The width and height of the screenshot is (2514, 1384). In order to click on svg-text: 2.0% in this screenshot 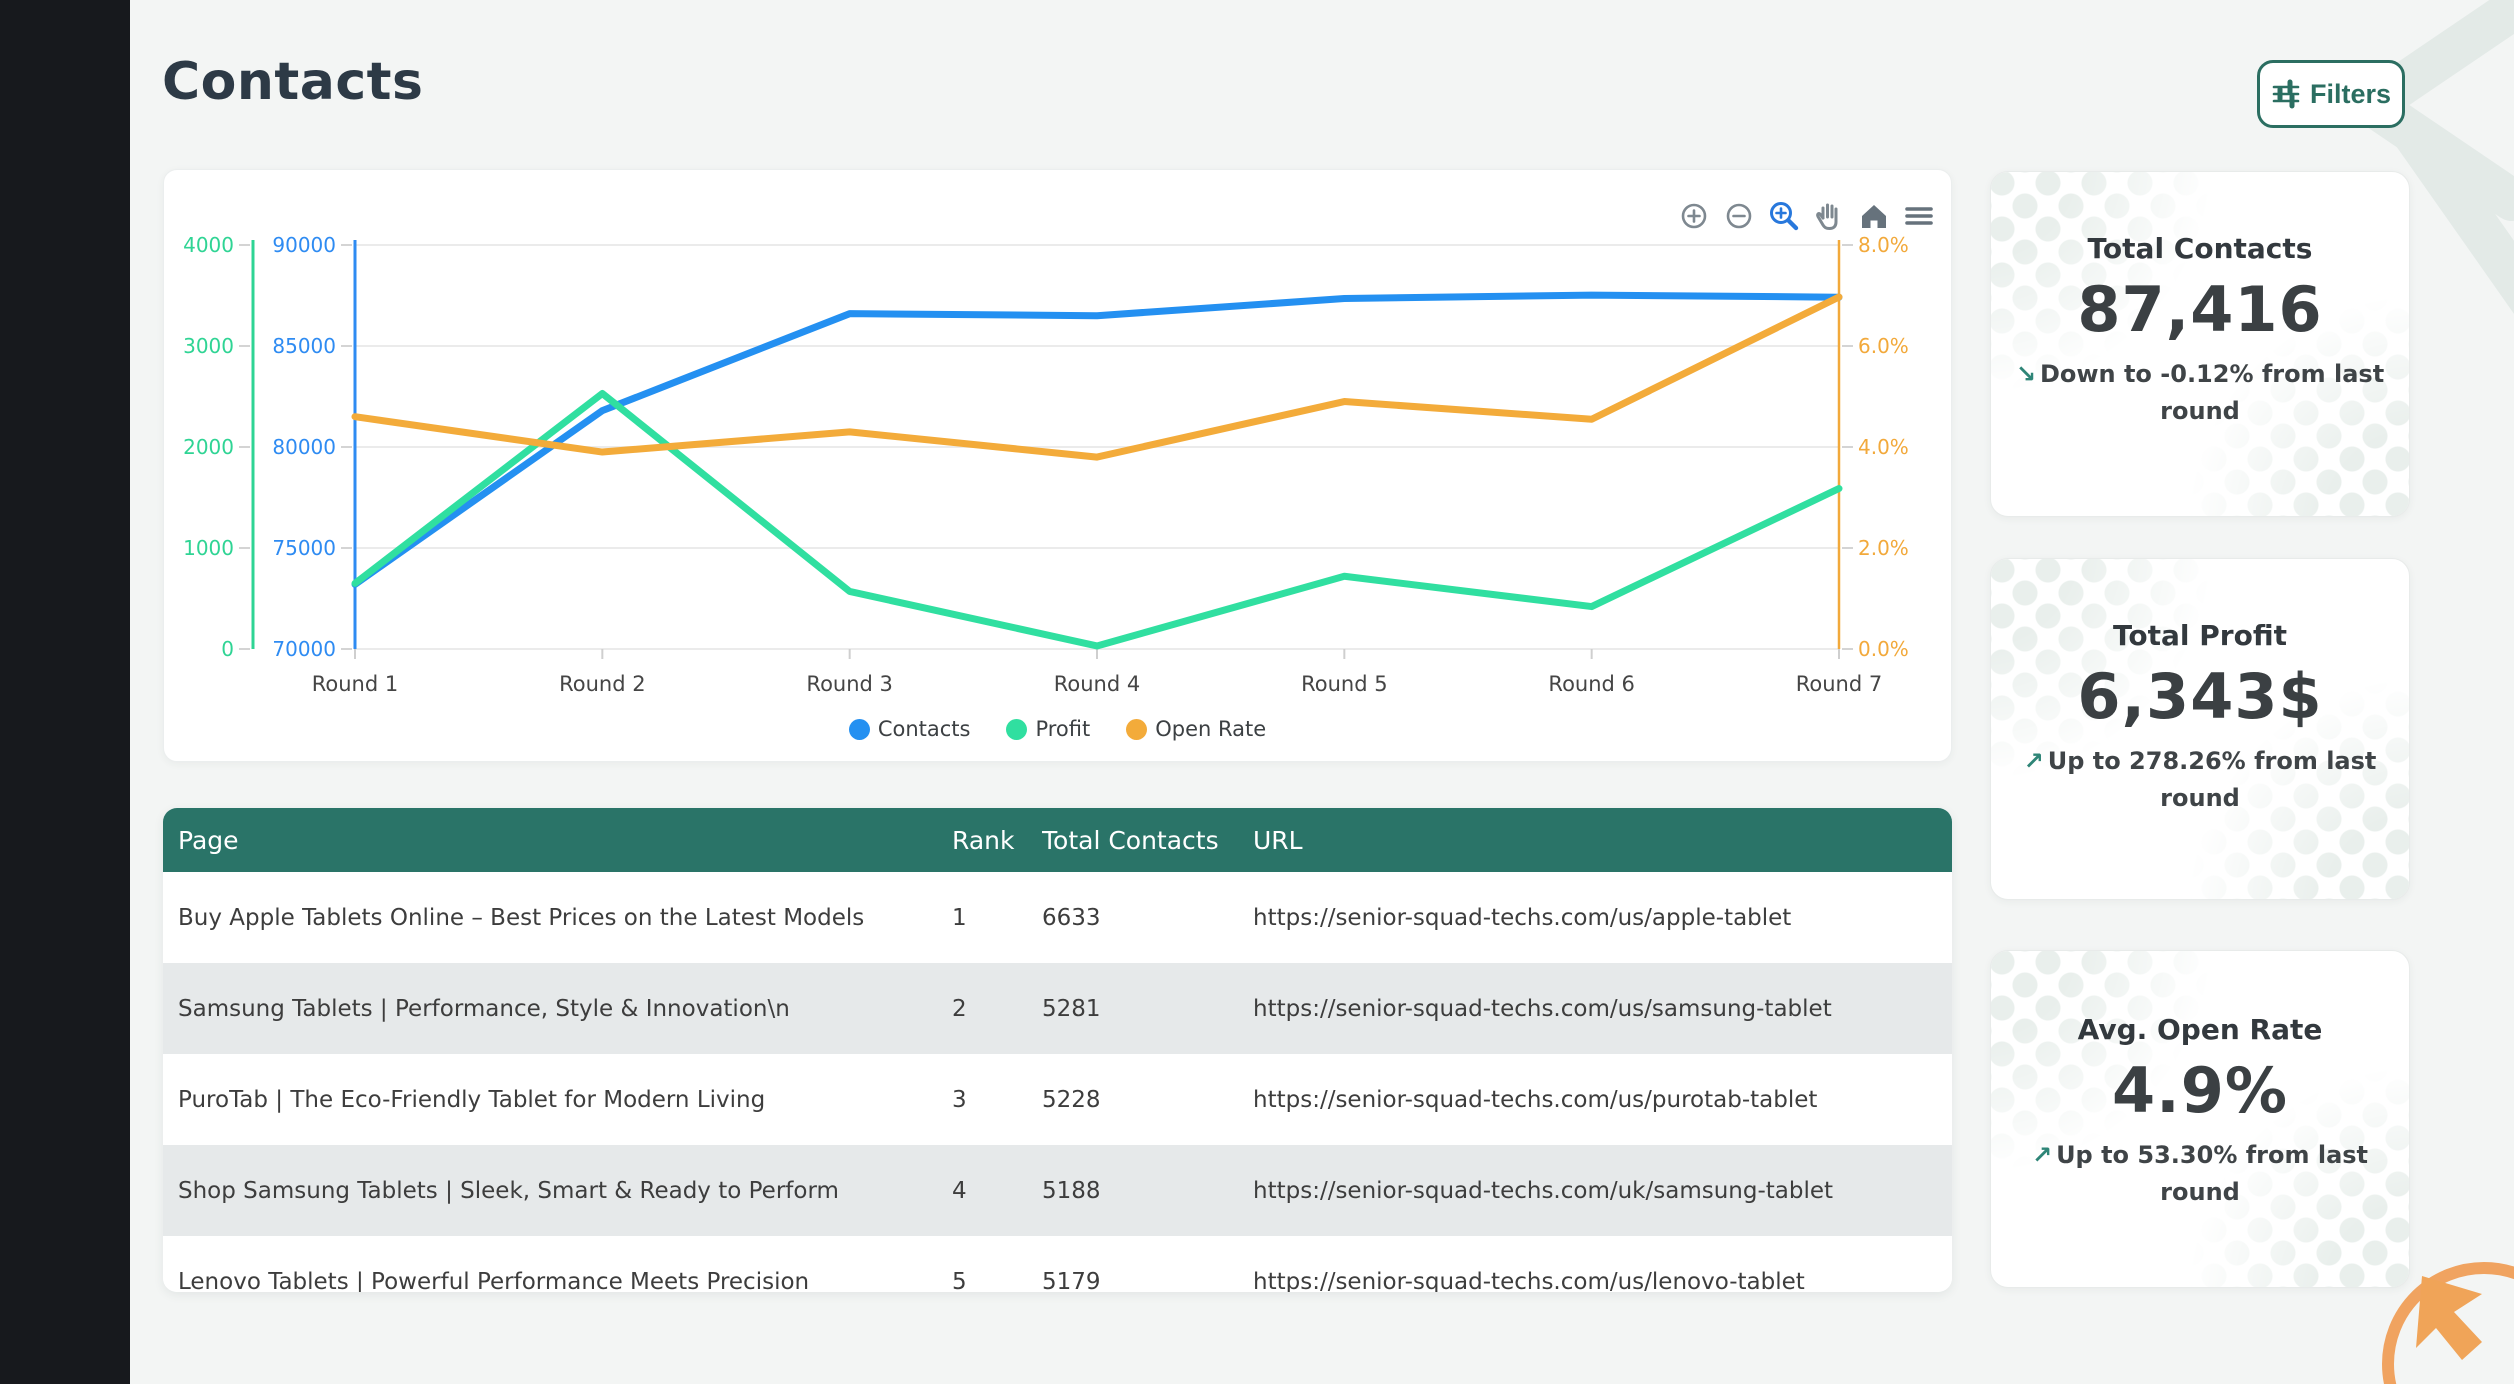, I will do `click(1883, 548)`.